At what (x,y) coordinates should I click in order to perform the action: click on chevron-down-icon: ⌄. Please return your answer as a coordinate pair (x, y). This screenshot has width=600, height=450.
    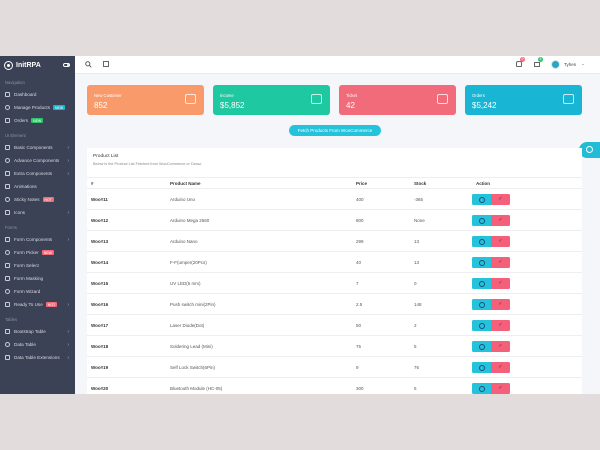
    Looking at the image, I should click on (583, 63).